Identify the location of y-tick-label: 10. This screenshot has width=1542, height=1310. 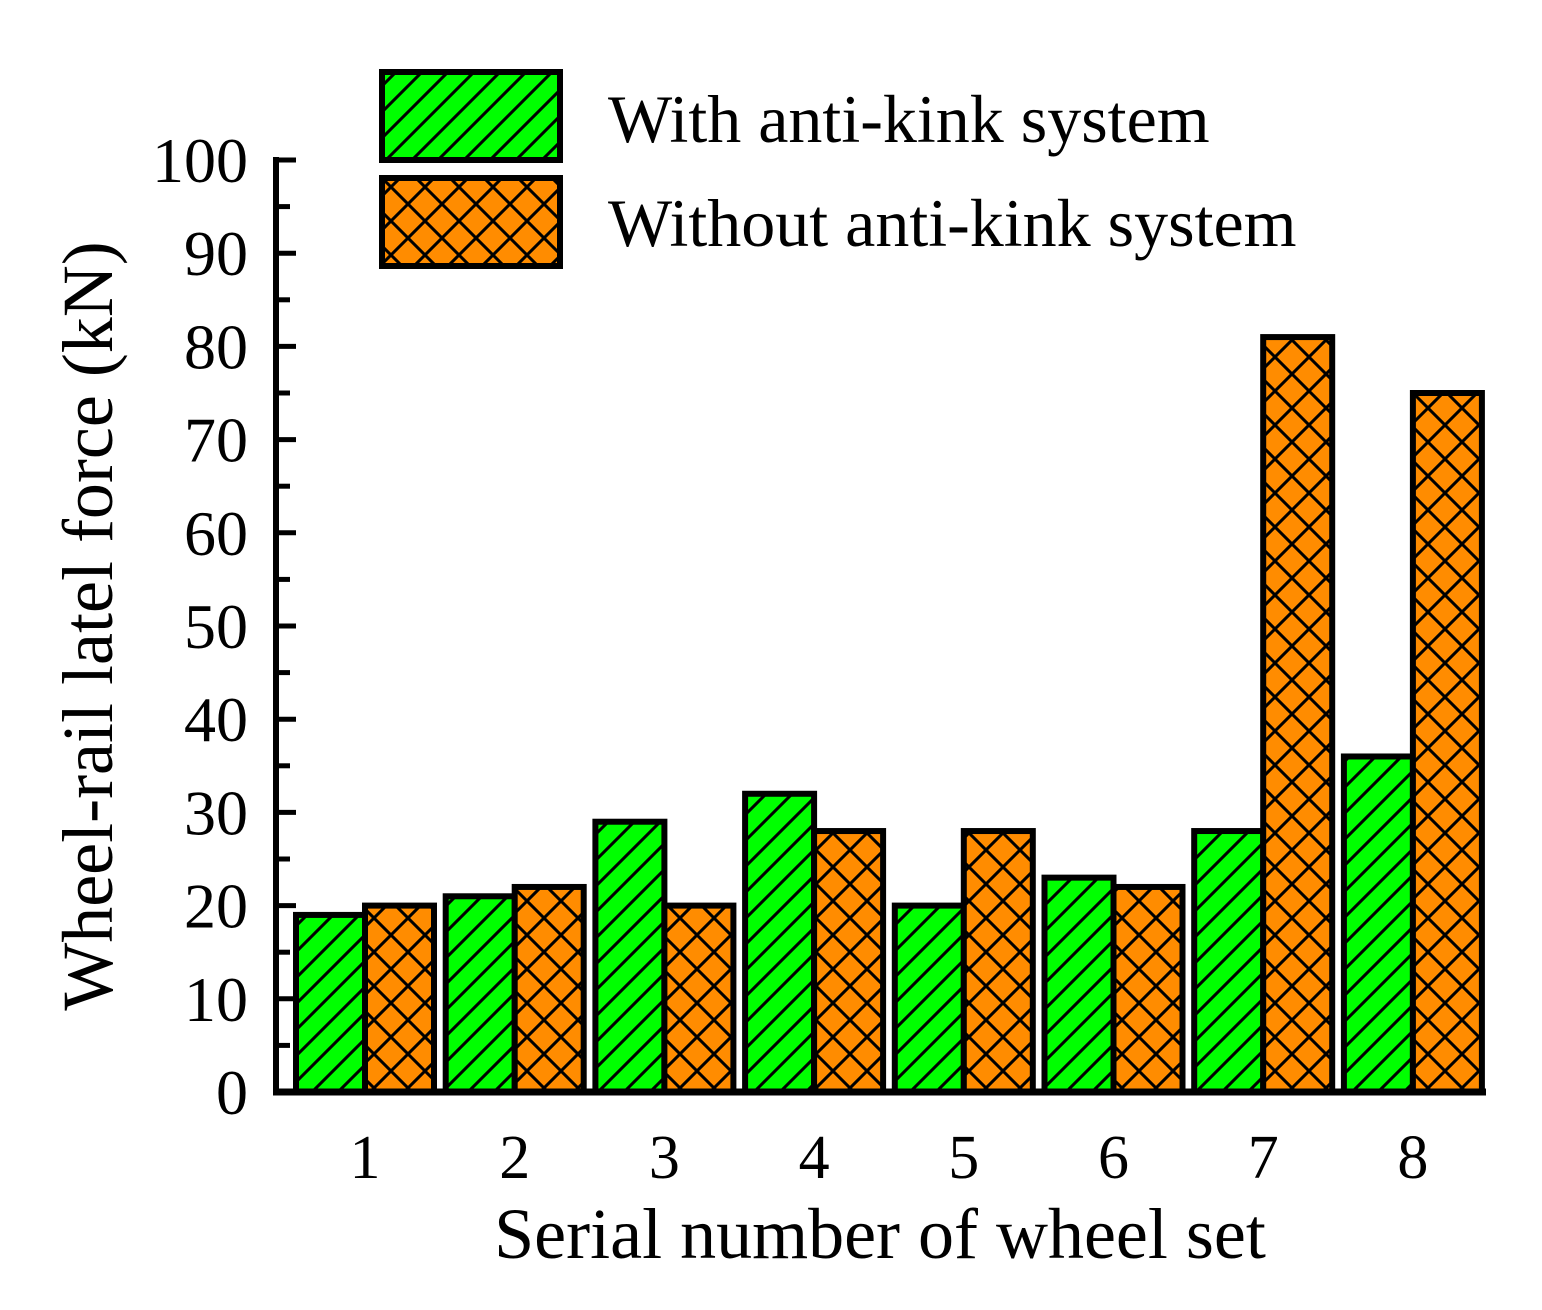
(216, 999).